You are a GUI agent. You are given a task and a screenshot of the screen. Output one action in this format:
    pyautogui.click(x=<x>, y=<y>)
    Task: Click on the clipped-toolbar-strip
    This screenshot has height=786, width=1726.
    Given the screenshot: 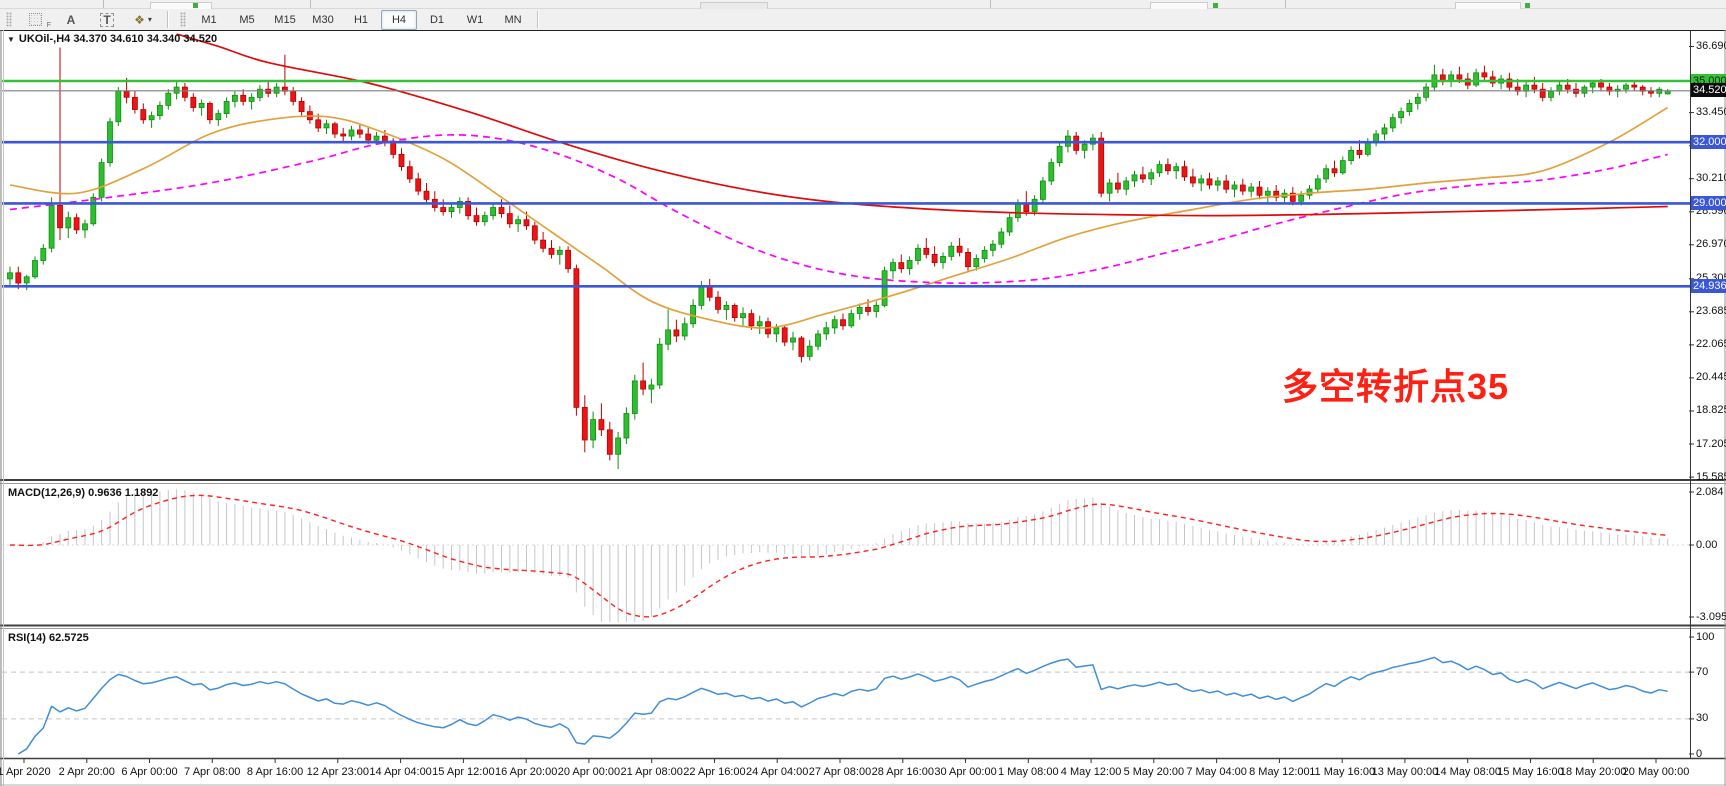 What is the action you would take?
    pyautogui.click(x=863, y=4)
    